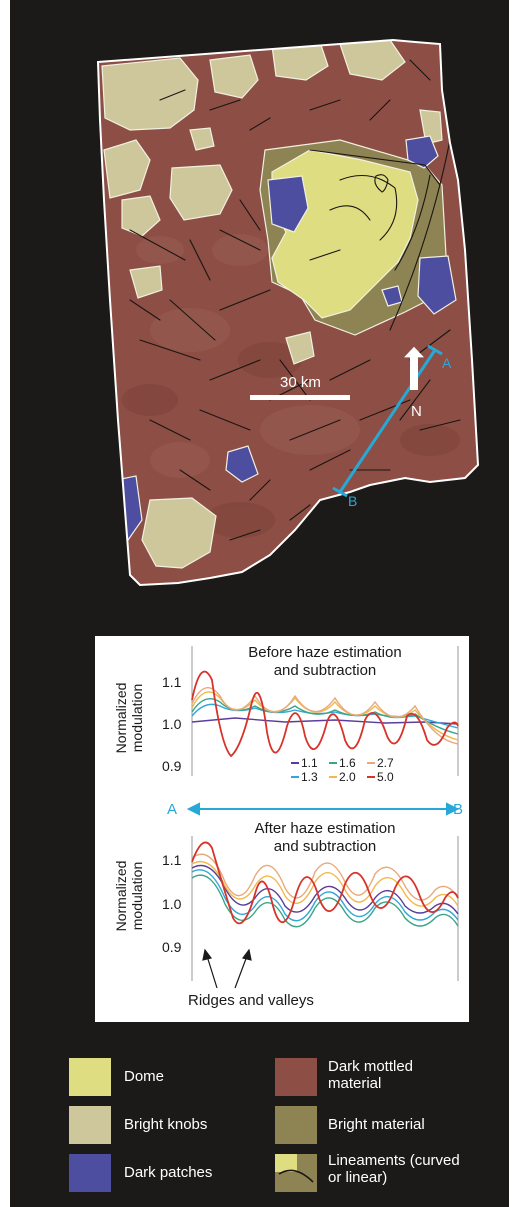 The width and height of the screenshot is (519, 1207). Describe the element at coordinates (325, 828) in the screenshot. I see `bottom-plot-title-line1: After haze estimation` at that location.